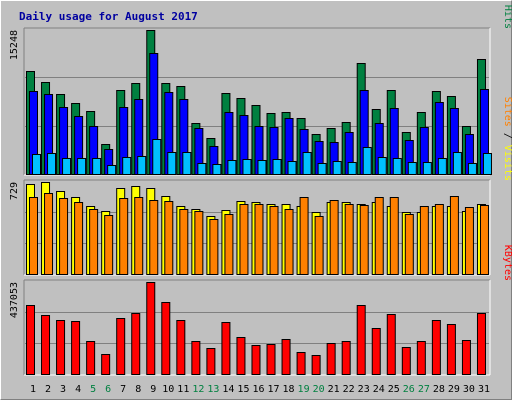 The image size is (512, 400). I want to click on x-tick-label-1: 1, so click(33, 389).